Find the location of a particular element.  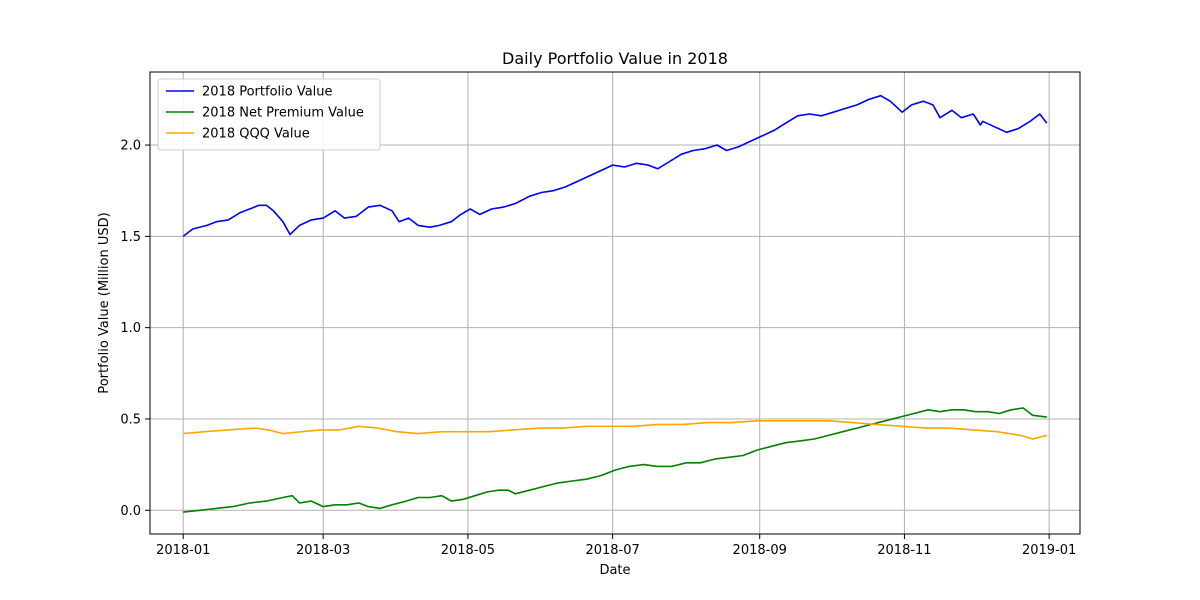

y-axis: 0.0 0.5 1.0 1.5 2.0 is located at coordinates (135, 329).